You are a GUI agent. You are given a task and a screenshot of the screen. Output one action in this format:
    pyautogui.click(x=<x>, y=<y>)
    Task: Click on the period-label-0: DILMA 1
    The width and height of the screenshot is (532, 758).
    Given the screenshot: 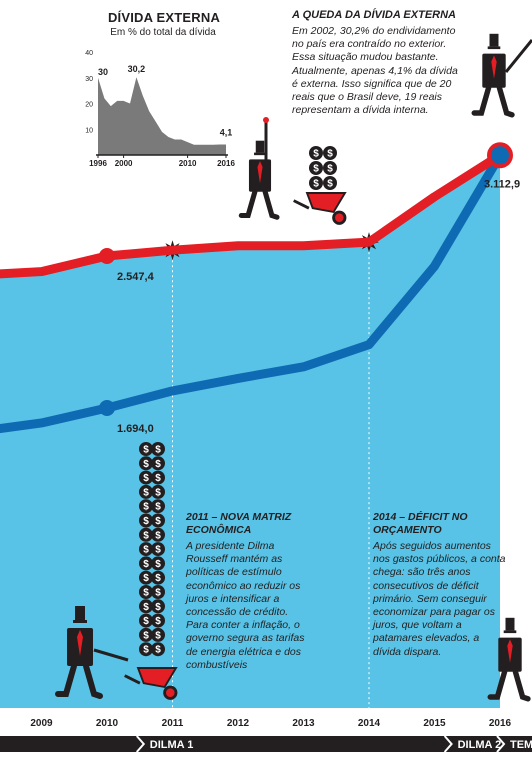 What is the action you would take?
    pyautogui.click(x=172, y=745)
    